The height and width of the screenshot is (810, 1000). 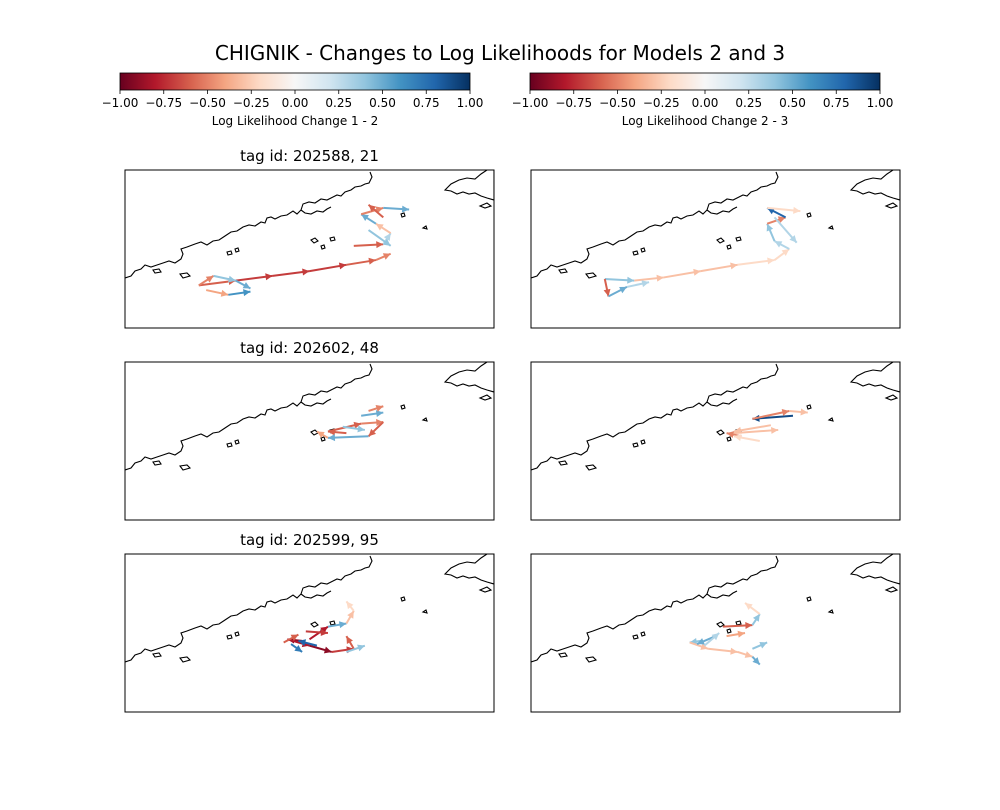 What do you see at coordinates (426, 103) in the screenshot?
I see `colorbar-tick-label: 0.75` at bounding box center [426, 103].